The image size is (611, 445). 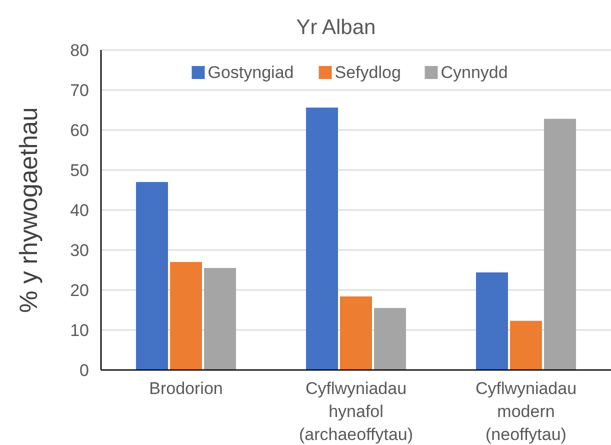 I want to click on y-axis-title: % y rhywogaethau, so click(x=29, y=210).